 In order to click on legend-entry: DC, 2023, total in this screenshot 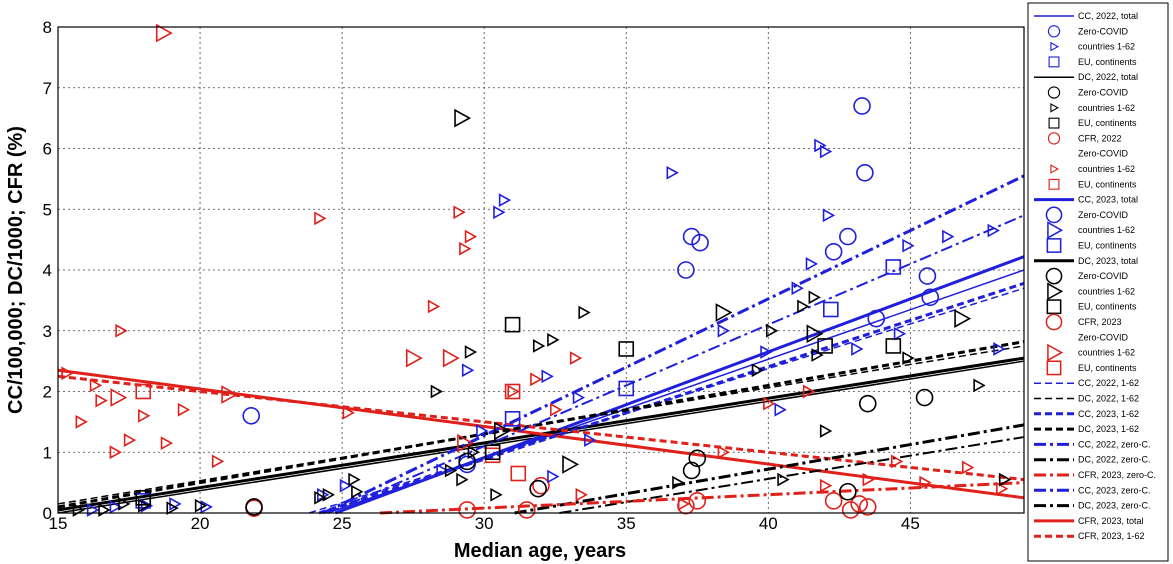, I will do `click(1108, 261)`.